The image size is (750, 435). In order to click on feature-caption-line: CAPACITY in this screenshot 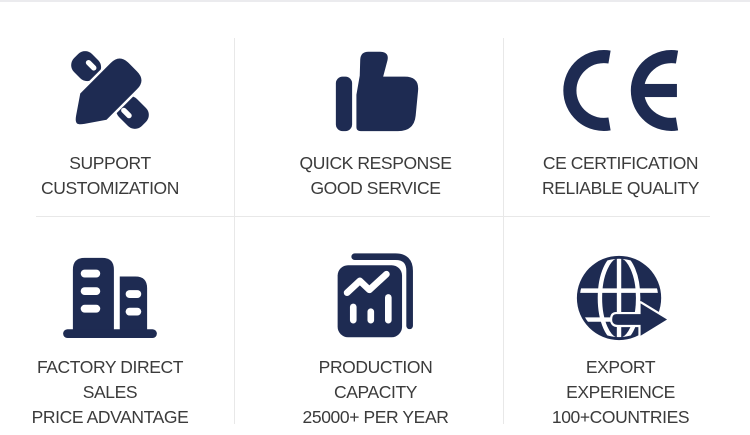, I will do `click(375, 392)`.